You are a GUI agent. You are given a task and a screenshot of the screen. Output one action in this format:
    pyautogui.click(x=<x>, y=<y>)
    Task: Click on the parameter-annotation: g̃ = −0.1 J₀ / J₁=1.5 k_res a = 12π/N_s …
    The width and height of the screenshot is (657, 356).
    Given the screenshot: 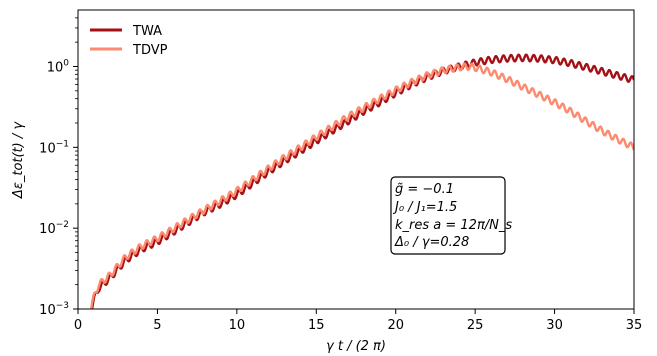 What is the action you would take?
    pyautogui.click(x=451, y=215)
    